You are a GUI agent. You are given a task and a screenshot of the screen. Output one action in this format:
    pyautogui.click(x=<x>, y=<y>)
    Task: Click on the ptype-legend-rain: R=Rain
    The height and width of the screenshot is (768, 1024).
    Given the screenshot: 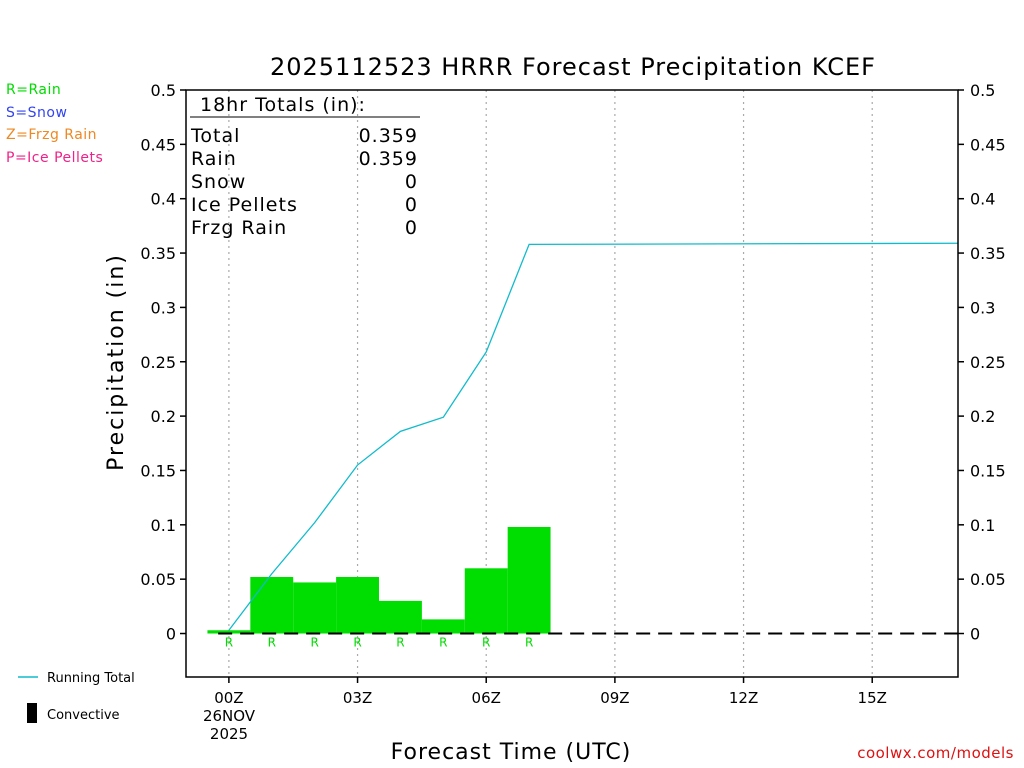 What is the action you would take?
    pyautogui.click(x=34, y=90)
    